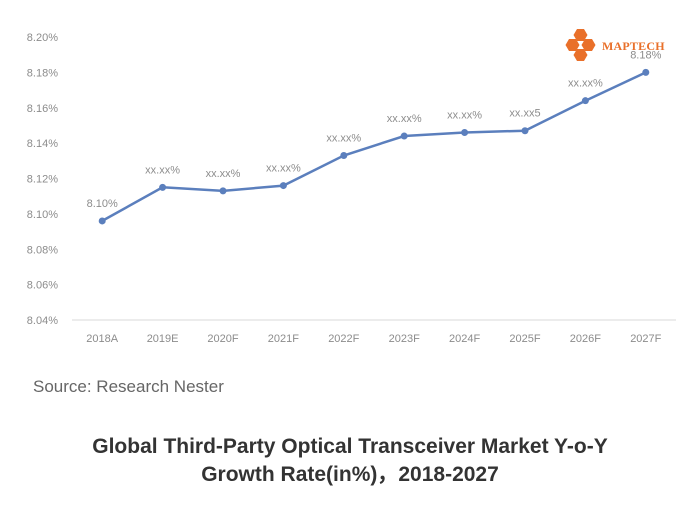 The image size is (700, 520). I want to click on x-tick-label: 2026F, so click(585, 339).